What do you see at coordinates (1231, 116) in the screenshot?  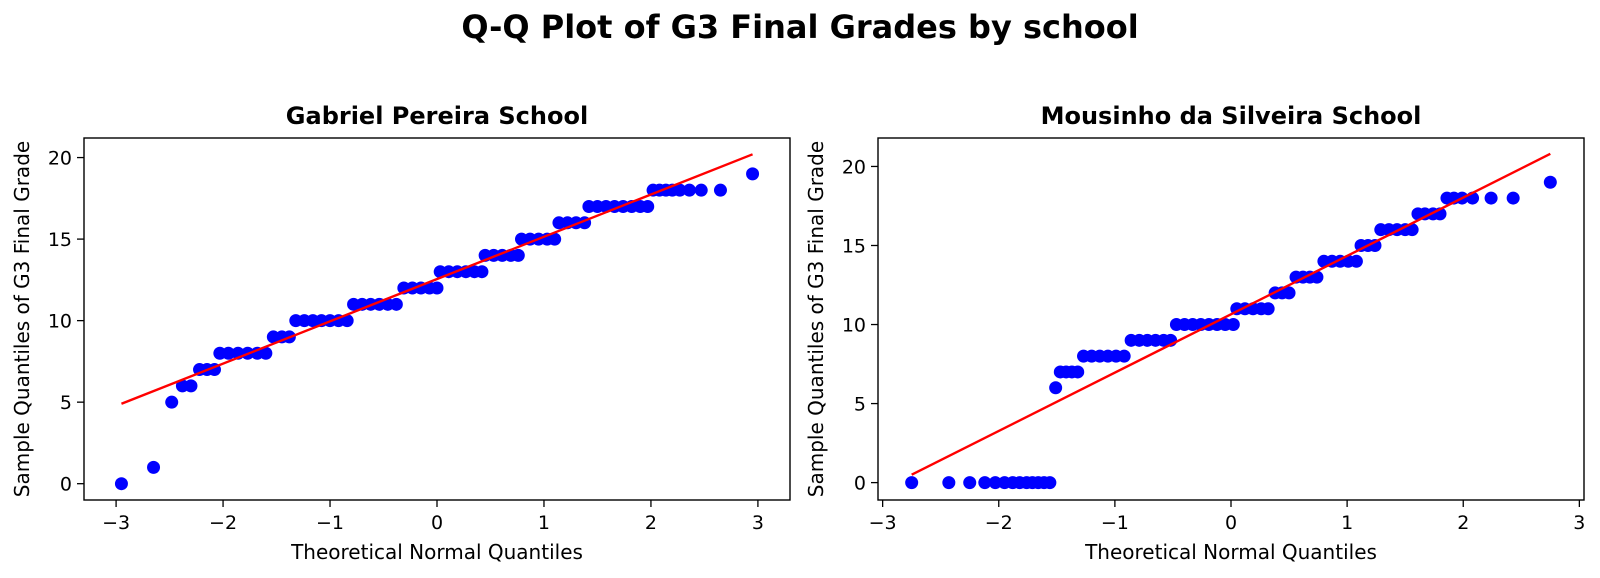 I see `panel-title: Mousinho da Silveira School` at bounding box center [1231, 116].